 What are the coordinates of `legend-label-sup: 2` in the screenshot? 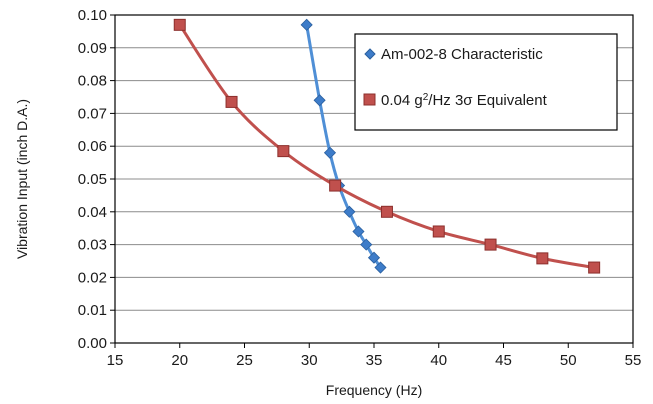 It's located at (426, 97).